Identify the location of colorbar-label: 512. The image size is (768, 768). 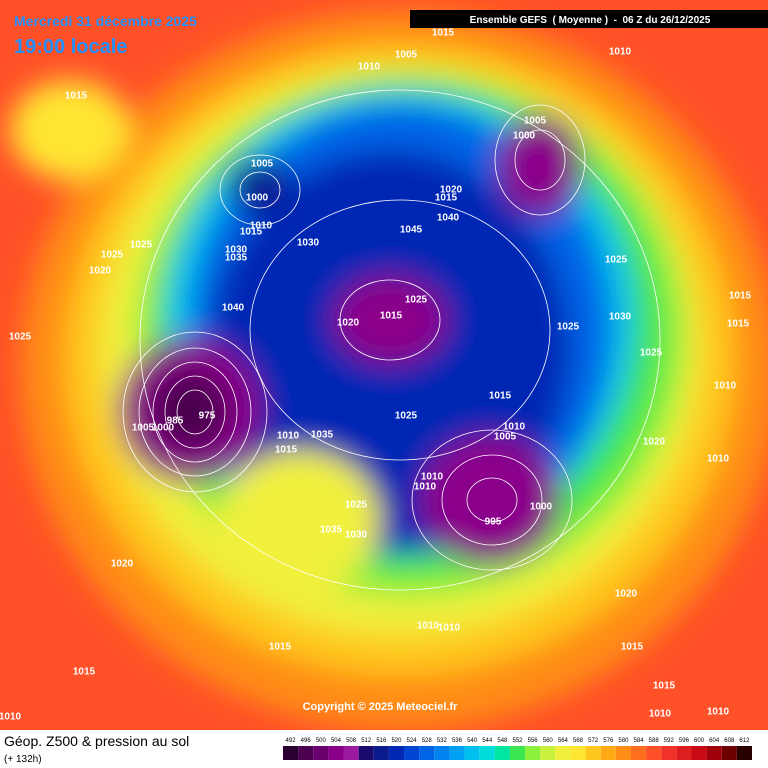
(366, 741).